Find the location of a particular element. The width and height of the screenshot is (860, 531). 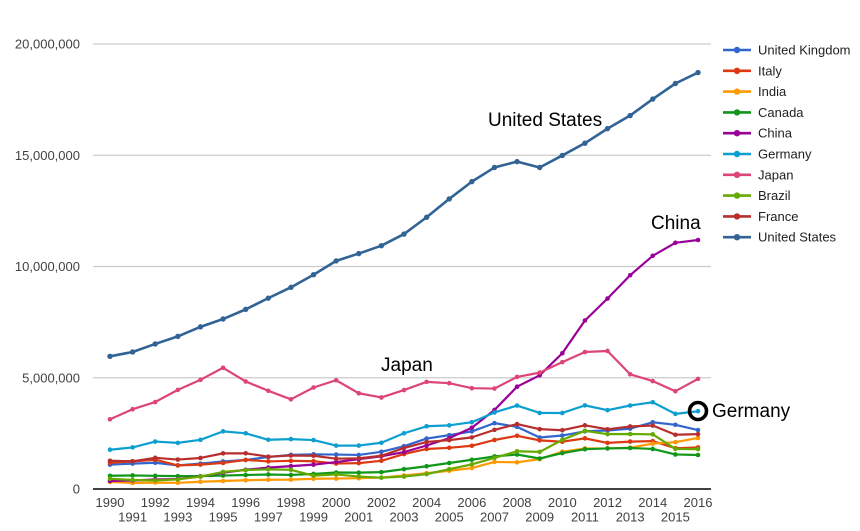

data-point-brazil-1992 is located at coordinates (155, 480).